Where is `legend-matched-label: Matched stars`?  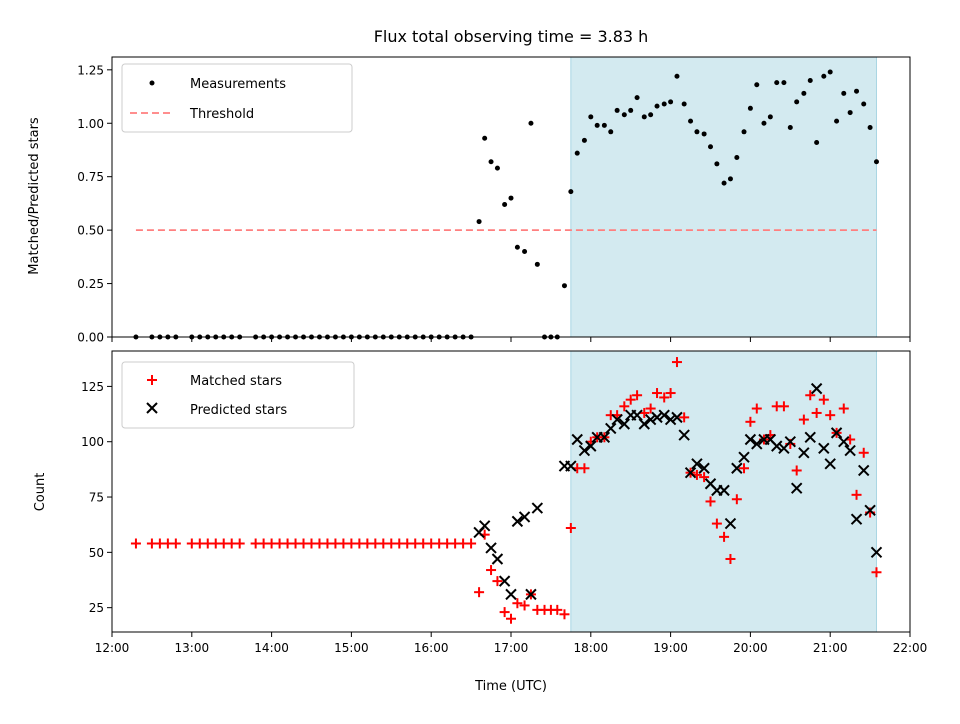 legend-matched-label: Matched stars is located at coordinates (236, 381).